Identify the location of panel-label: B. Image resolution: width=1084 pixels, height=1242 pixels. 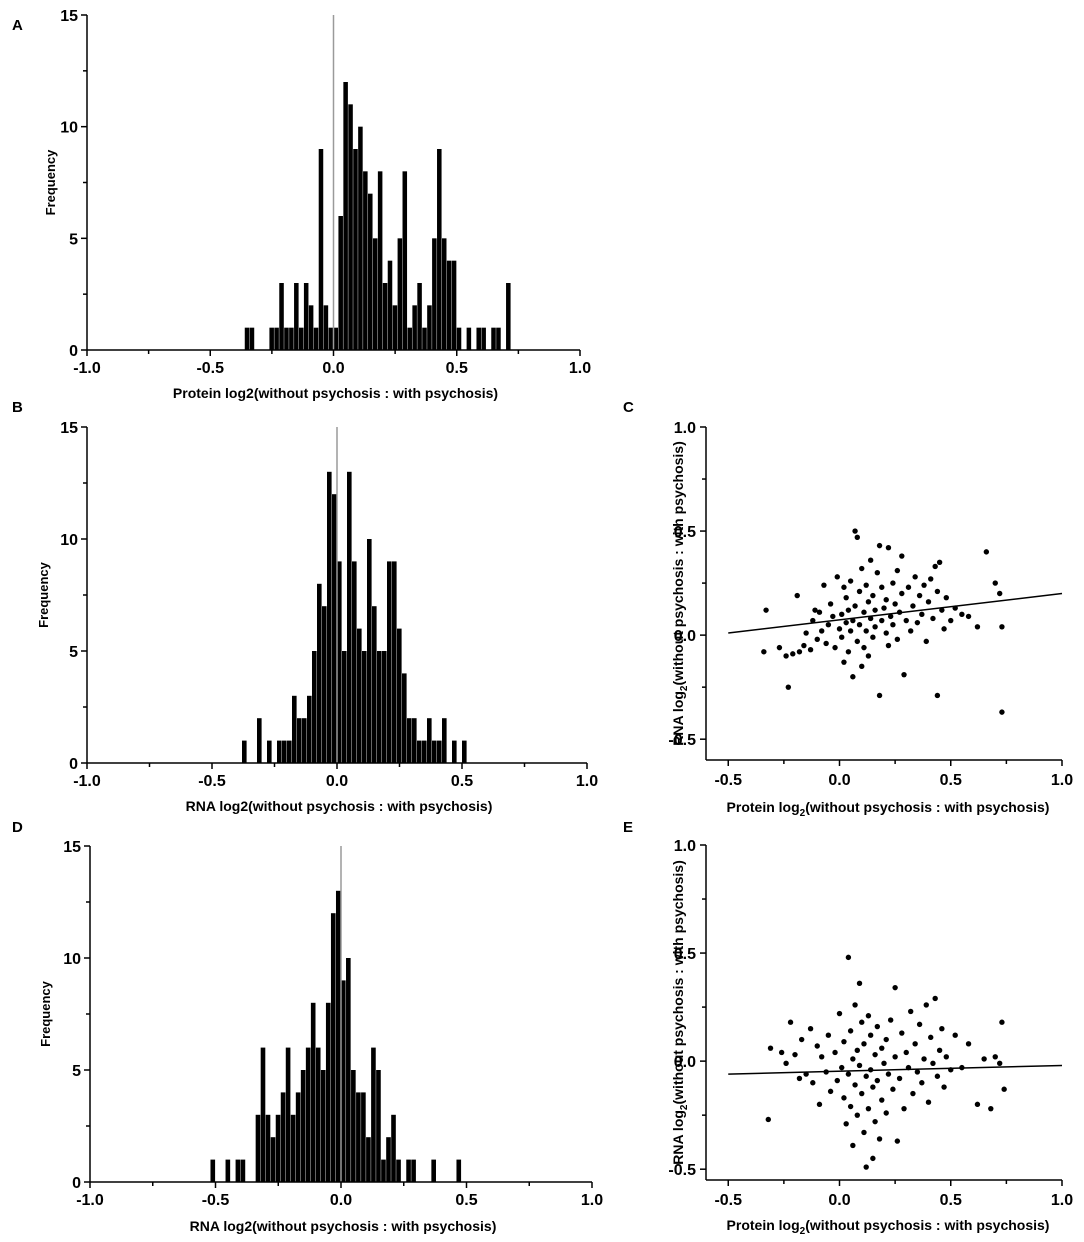
(17, 407).